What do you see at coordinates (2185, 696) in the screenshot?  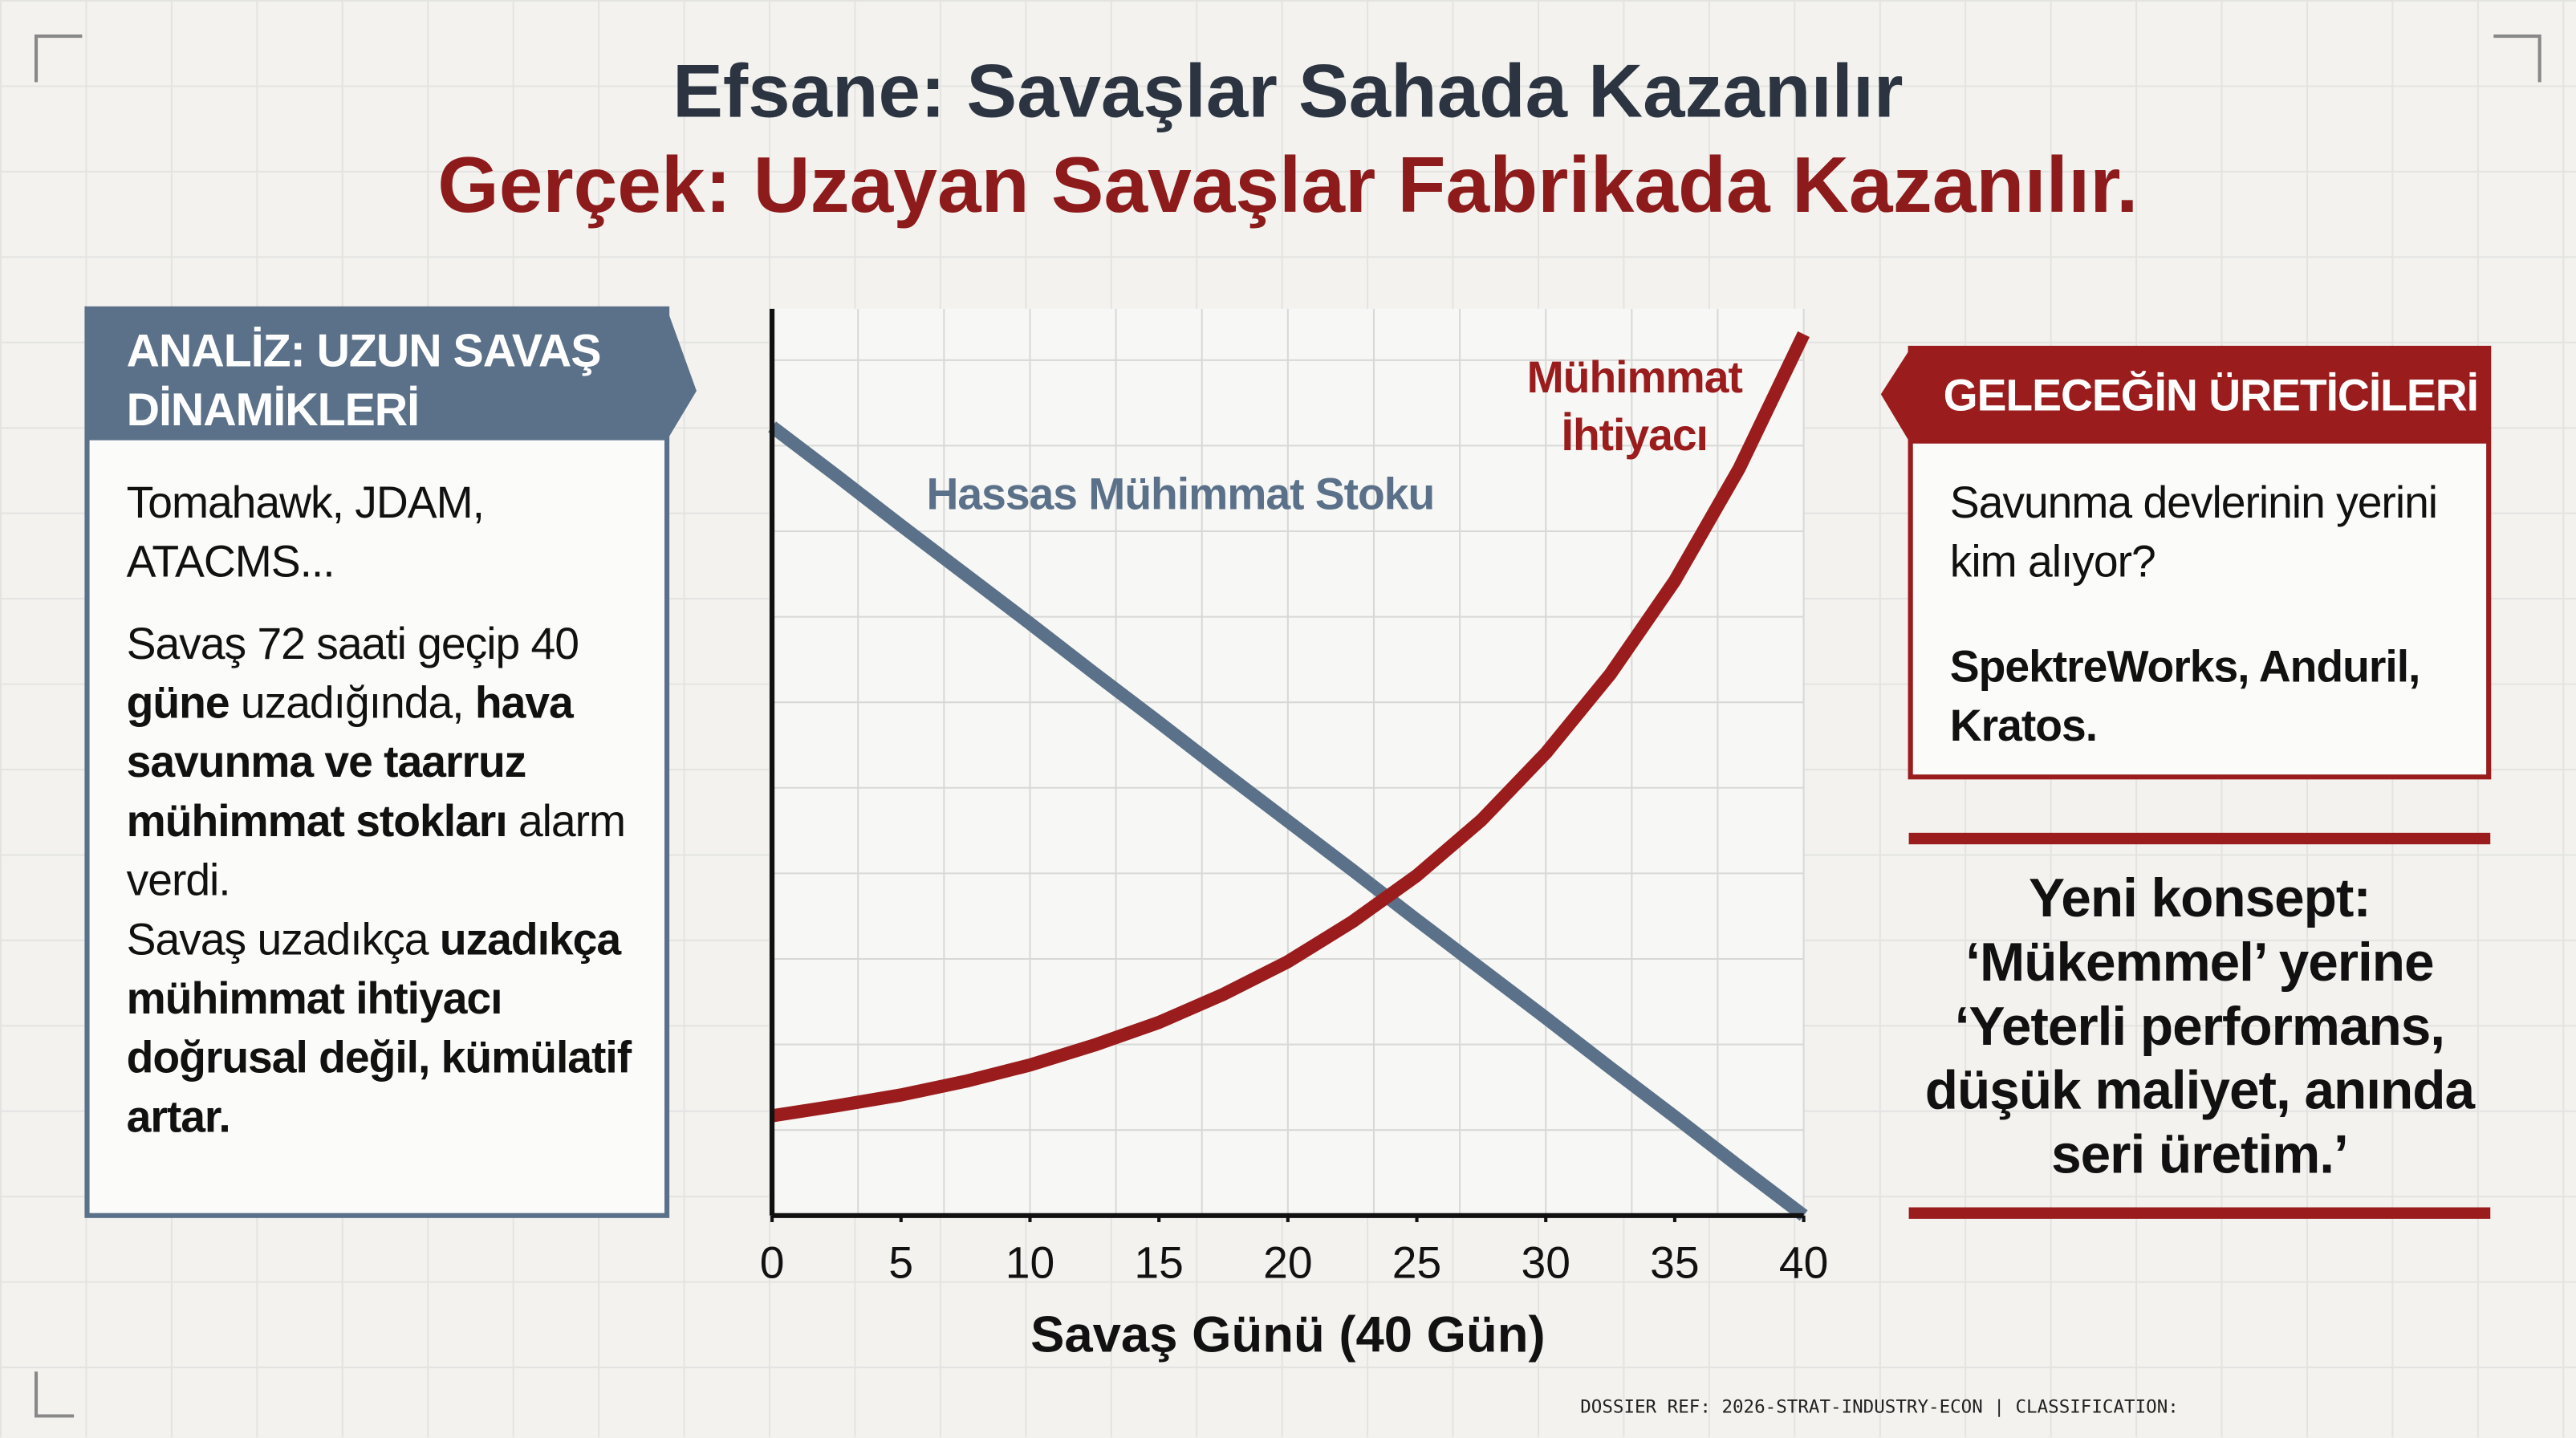 I see `right-answer: SpektreWorks, Anduril, Kratos.` at bounding box center [2185, 696].